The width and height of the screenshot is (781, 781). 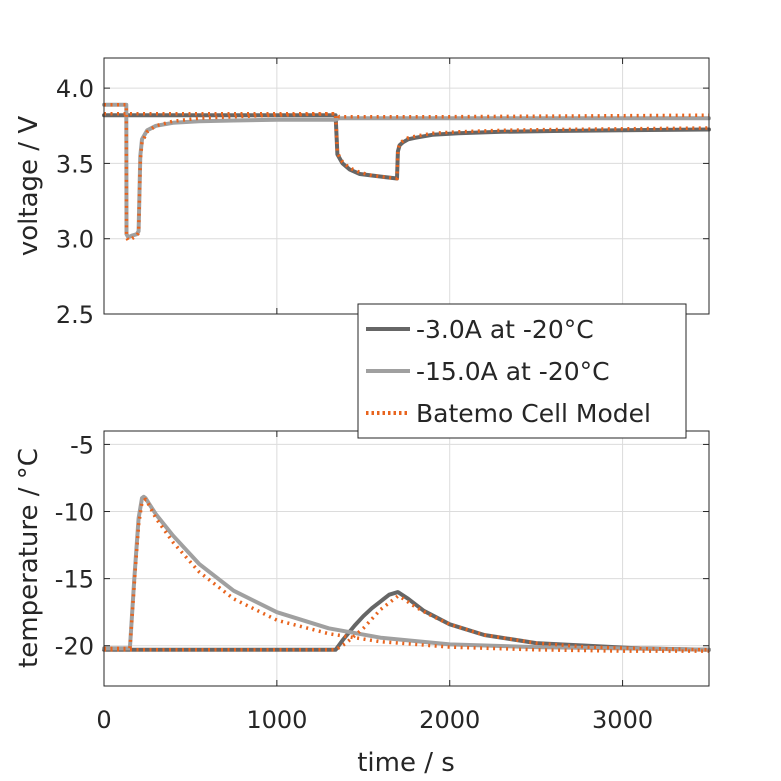 What do you see at coordinates (513, 371) in the screenshot?
I see `legend-label-15a: -15.0A at -20°C` at bounding box center [513, 371].